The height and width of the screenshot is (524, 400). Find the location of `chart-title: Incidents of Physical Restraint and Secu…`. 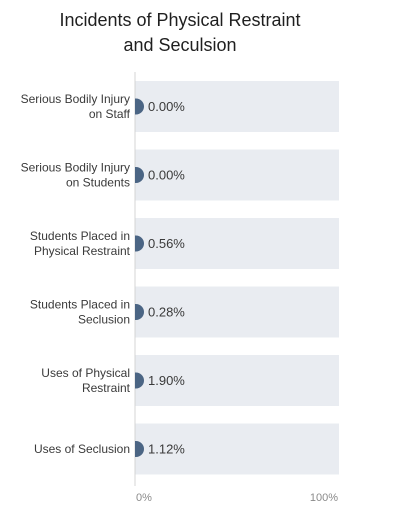

chart-title: Incidents of Physical Restraint and Secu… is located at coordinates (180, 33).